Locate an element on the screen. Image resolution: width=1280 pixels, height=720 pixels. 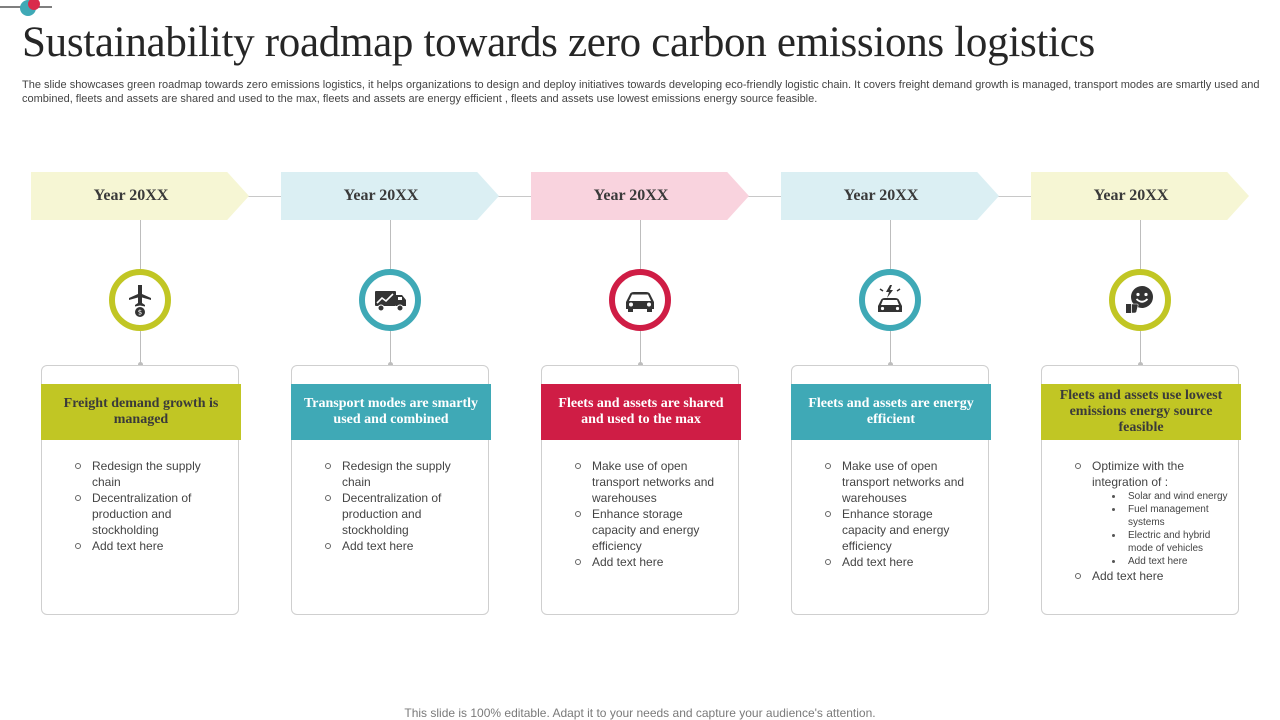
sub-bullet-item: Add text here is located at coordinates (1170, 561).